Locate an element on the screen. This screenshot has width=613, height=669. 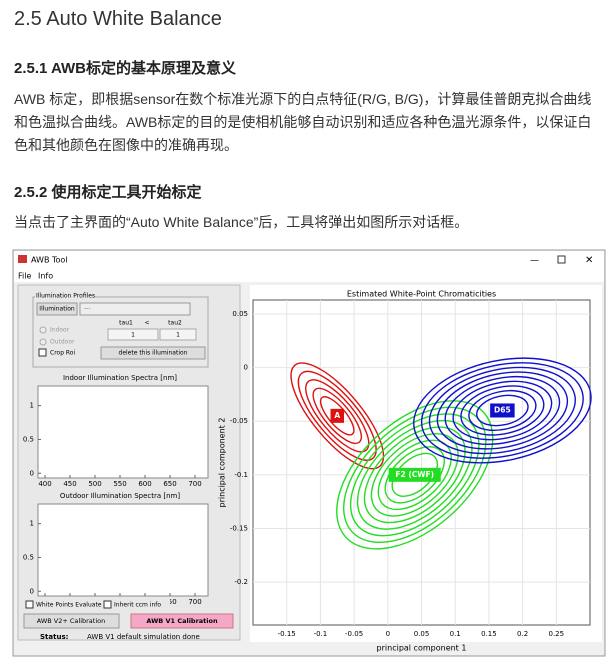
checkbox-label: Crop Roi is located at coordinates (62, 353).